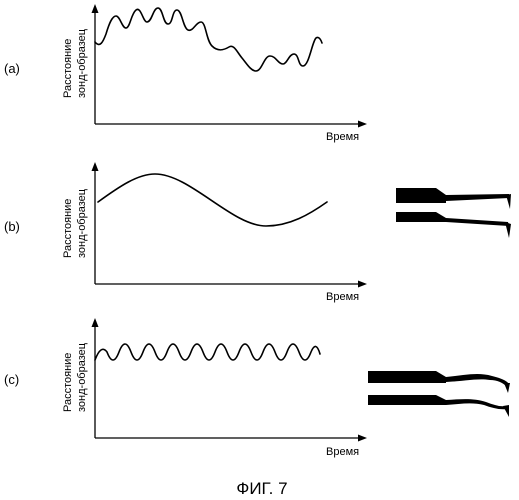 The image size is (519, 500). What do you see at coordinates (362, 124) in the screenshot?
I see `panel-a-x-arrow` at bounding box center [362, 124].